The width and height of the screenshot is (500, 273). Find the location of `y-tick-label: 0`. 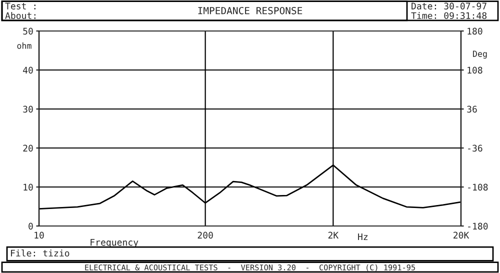

y-tick-label: 0 is located at coordinates (30, 226).